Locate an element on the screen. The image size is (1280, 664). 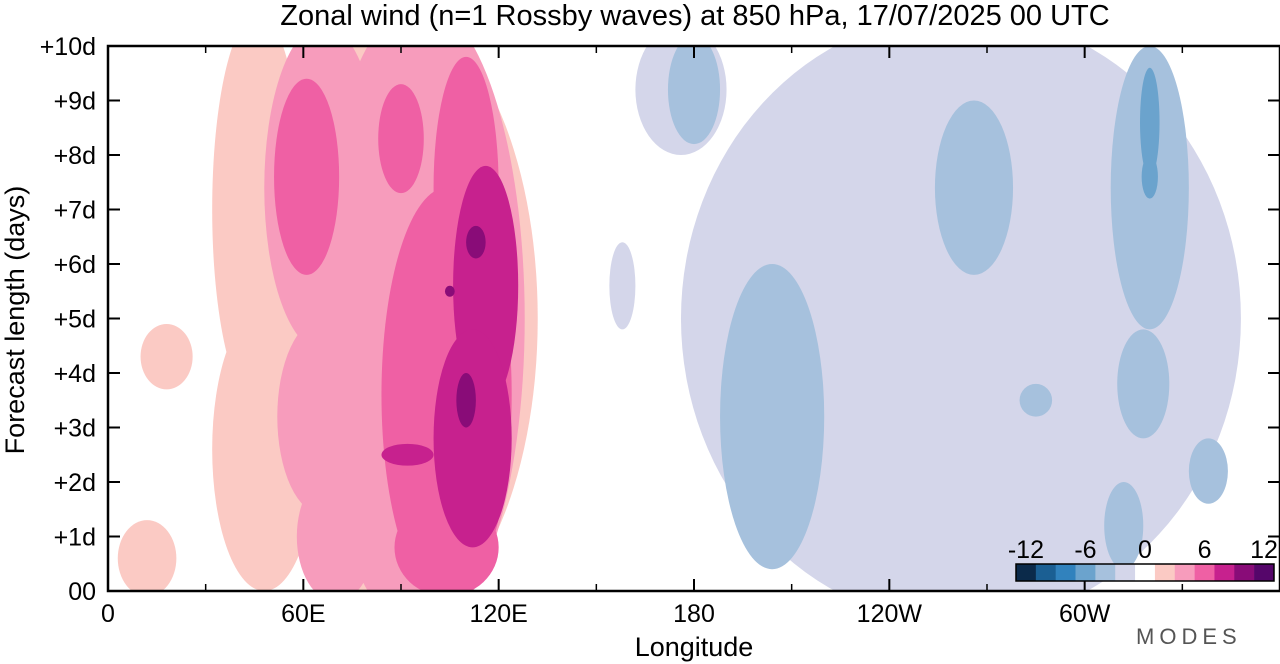
x-tick-label: 120W is located at coordinates (890, 614).